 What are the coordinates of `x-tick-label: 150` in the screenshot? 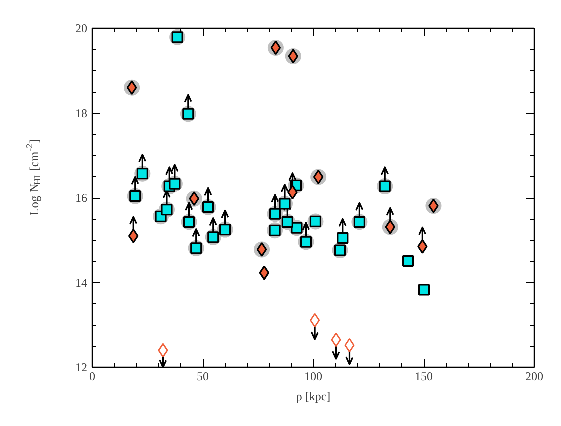 It's located at (424, 377).